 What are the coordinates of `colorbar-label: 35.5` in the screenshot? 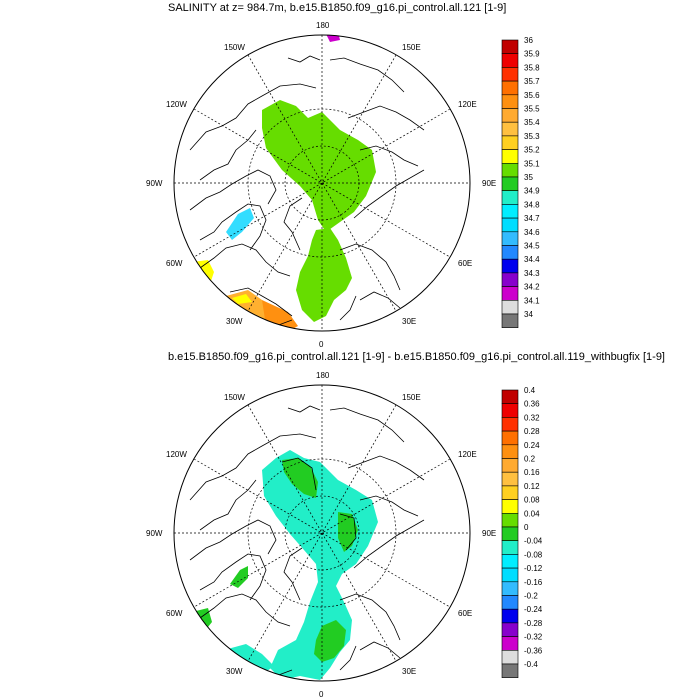 It's located at (532, 109).